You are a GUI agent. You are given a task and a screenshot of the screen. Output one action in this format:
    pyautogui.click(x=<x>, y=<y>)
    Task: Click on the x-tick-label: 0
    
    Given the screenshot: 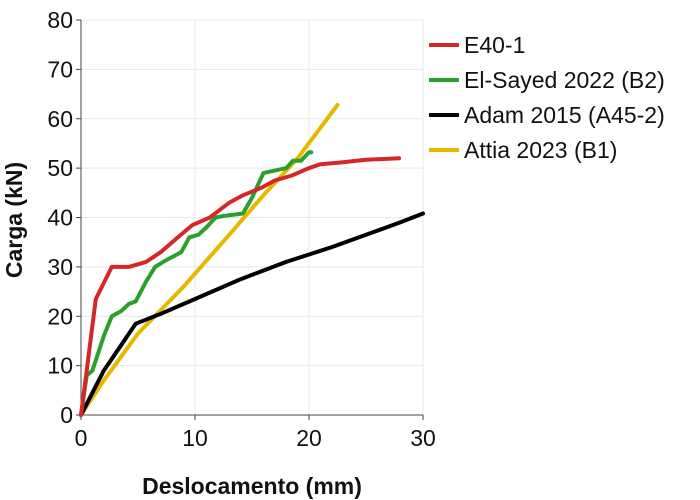 What is the action you would take?
    pyautogui.click(x=81, y=438)
    